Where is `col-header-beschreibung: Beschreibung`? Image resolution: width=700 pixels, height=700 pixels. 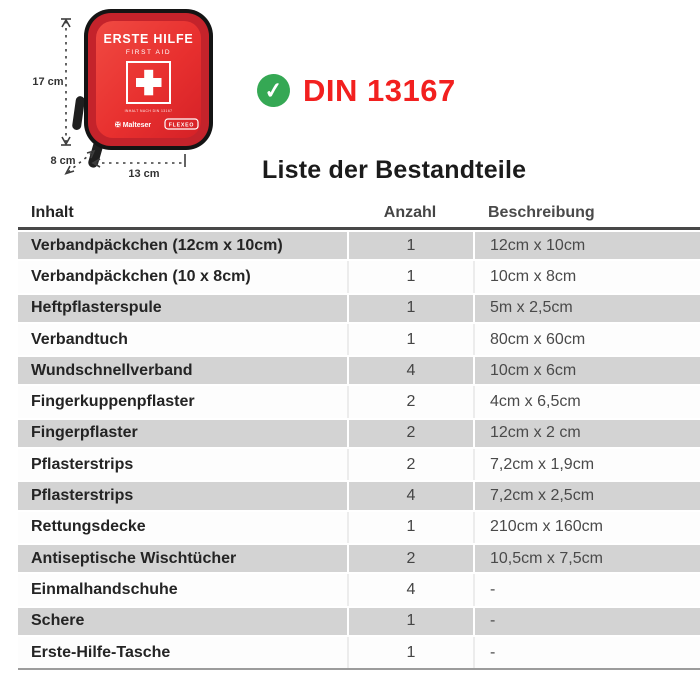
col-header-beschreibung: Beschreibung is located at coordinates (541, 212).